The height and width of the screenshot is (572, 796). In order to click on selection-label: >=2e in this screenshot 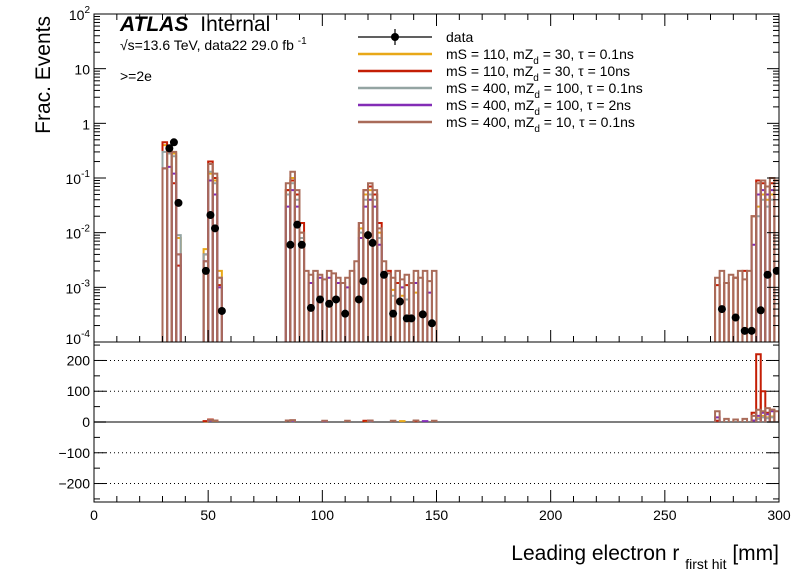, I will do `click(136, 76)`.